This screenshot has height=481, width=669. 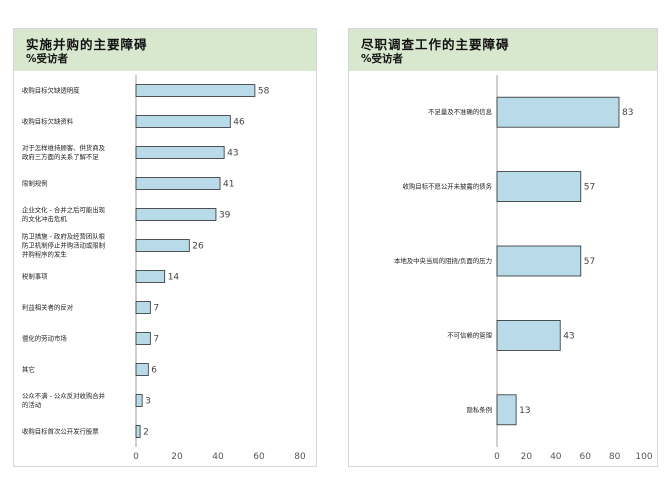 What do you see at coordinates (469, 334) in the screenshot?
I see `category-label: 不可信赖的管理` at bounding box center [469, 334].